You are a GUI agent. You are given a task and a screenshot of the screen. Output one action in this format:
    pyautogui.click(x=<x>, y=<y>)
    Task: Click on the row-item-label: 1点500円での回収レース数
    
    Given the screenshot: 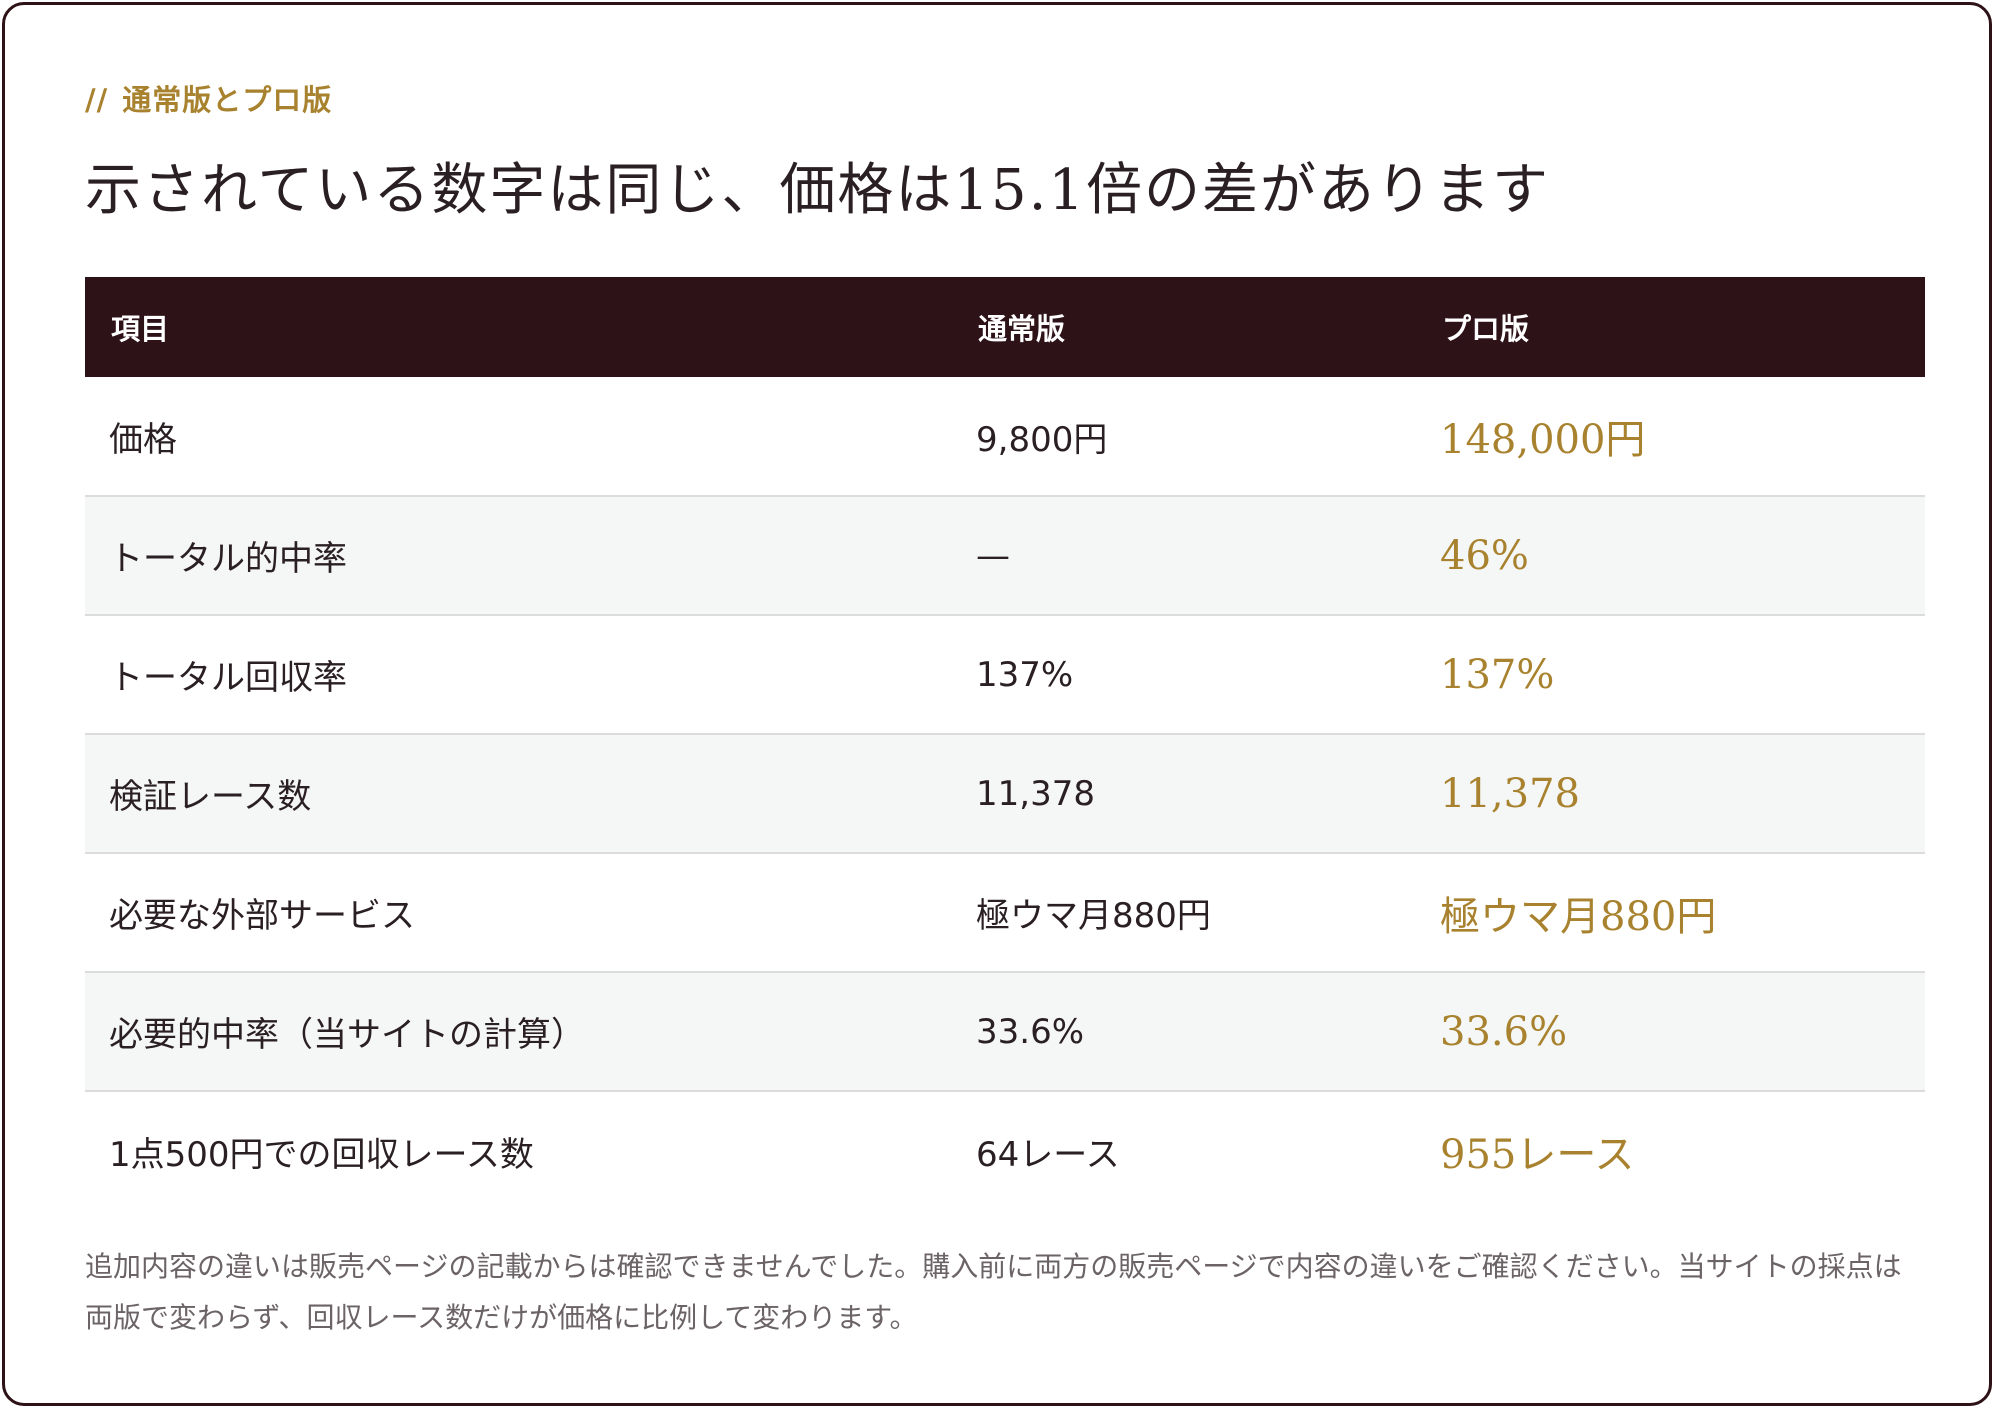 What is the action you would take?
    pyautogui.click(x=321, y=1154)
    